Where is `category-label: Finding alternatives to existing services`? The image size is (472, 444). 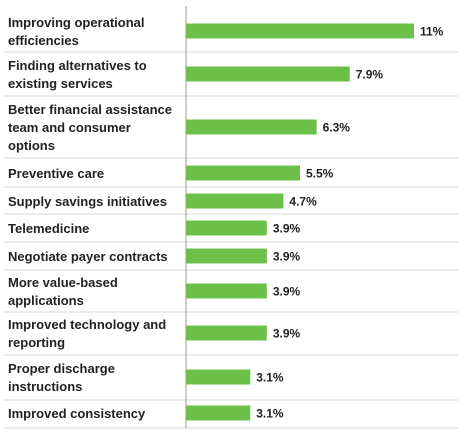
category-label: Finding alternatives to existing services is located at coordinates (77, 74).